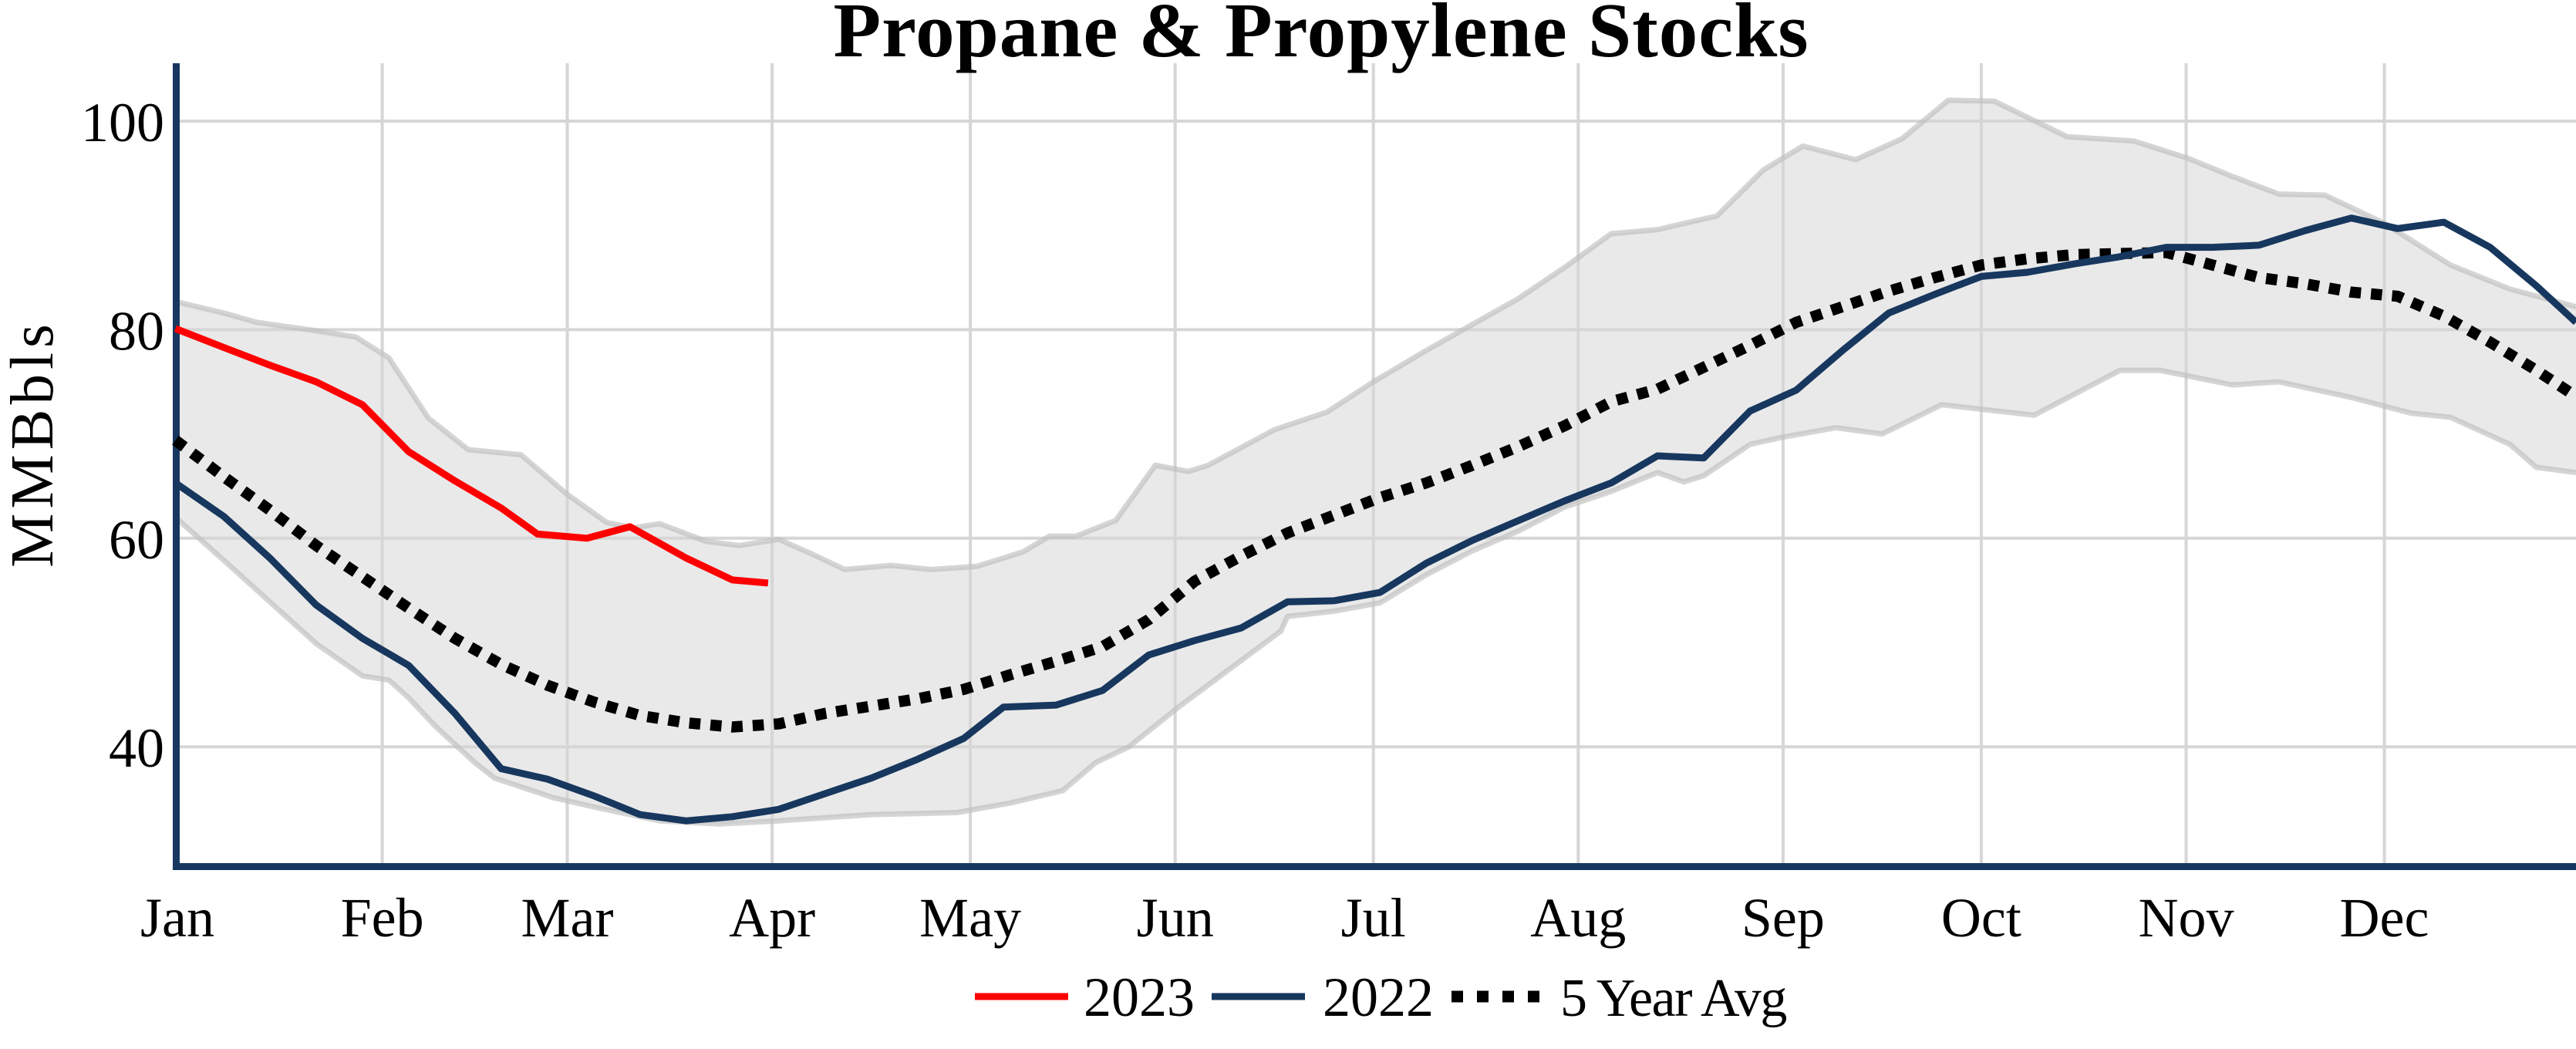 This screenshot has height=1049, width=2576. I want to click on svg-text: Mar, so click(567, 918).